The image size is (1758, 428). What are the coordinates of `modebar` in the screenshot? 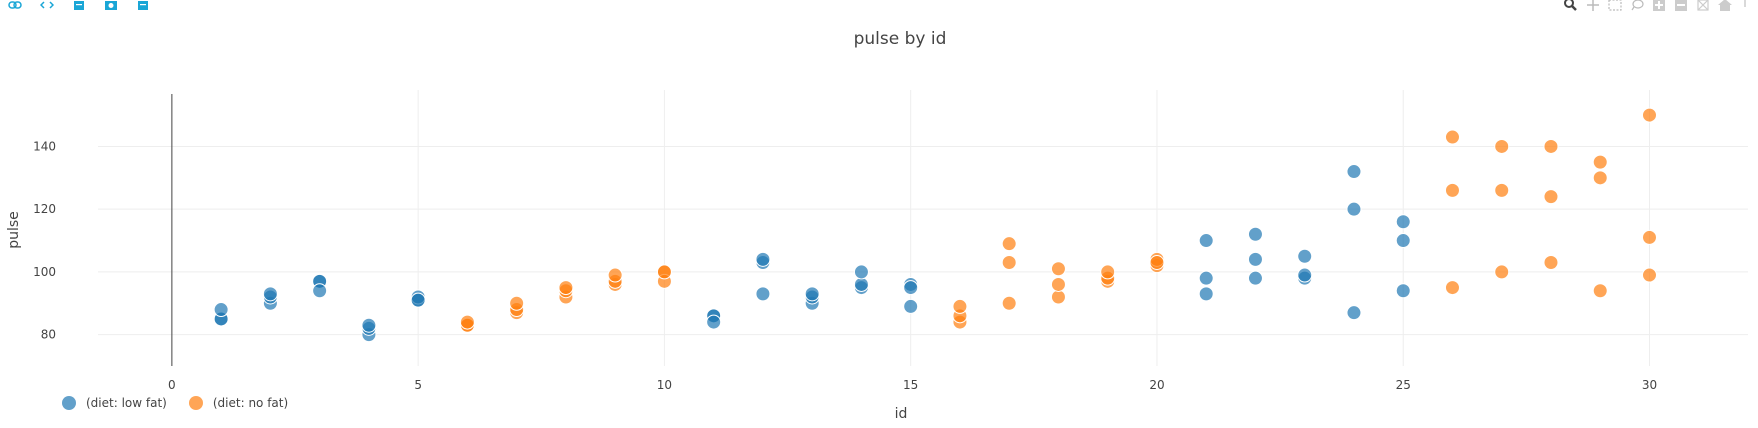 It's located at (1659, 5).